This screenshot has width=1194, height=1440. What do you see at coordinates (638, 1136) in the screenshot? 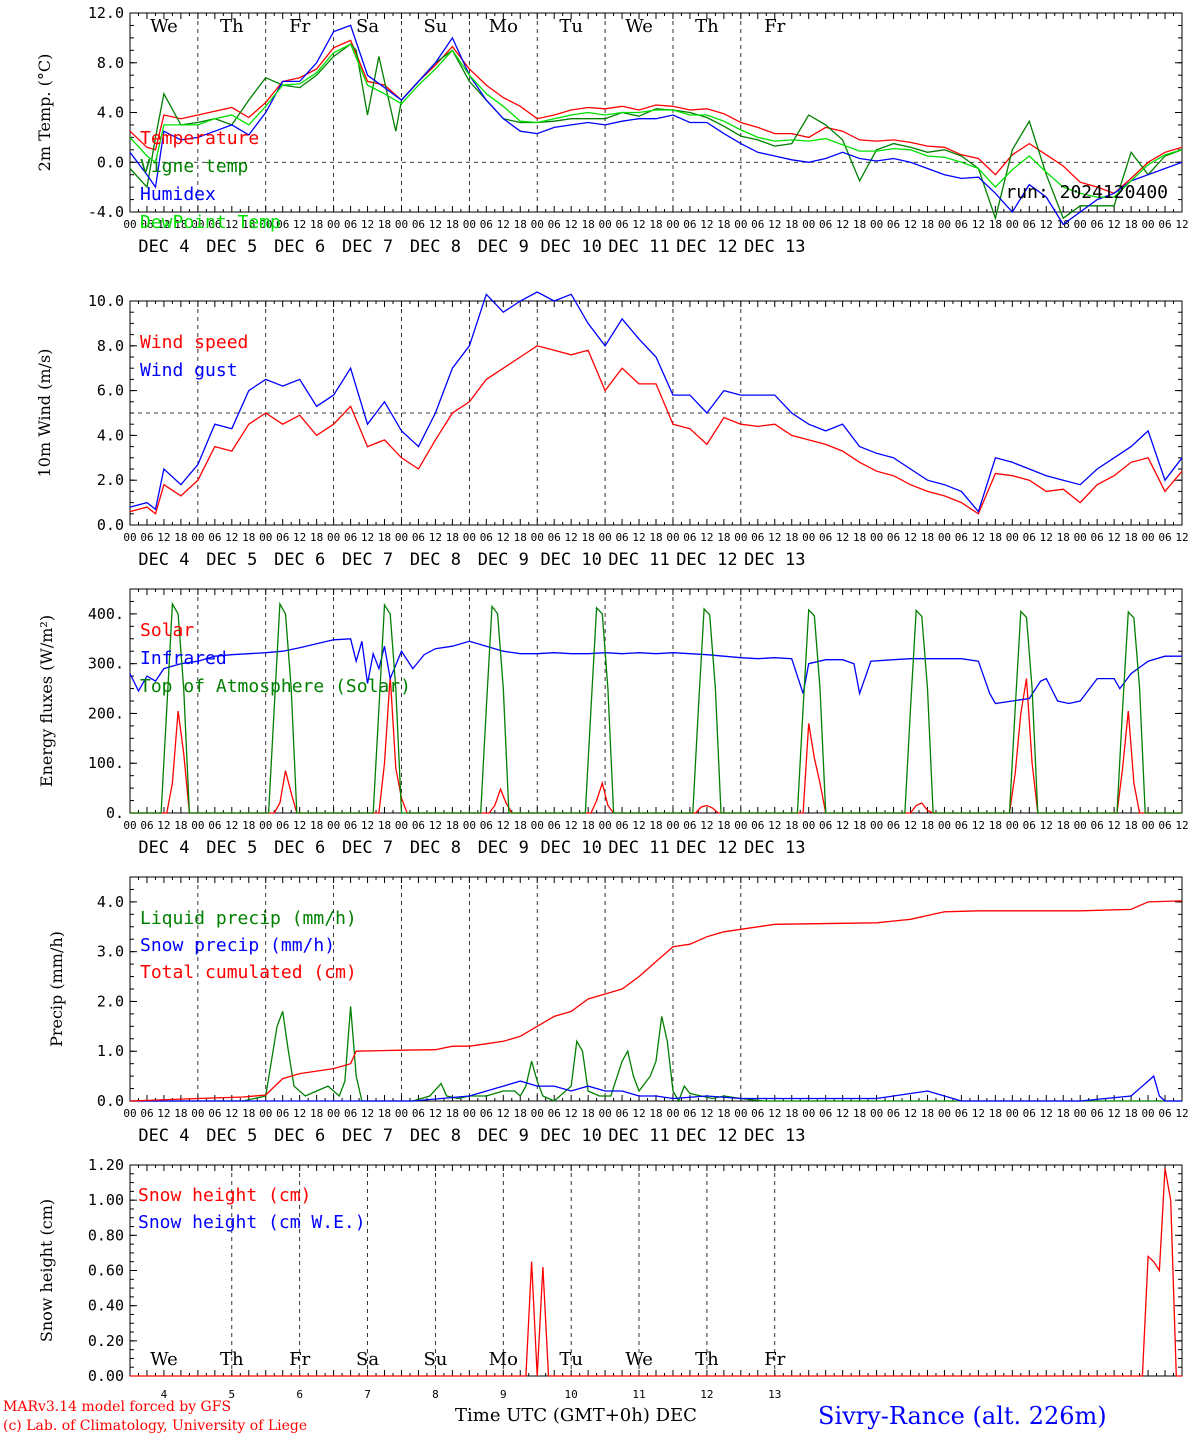
I see `day-label: DEC 11` at bounding box center [638, 1136].